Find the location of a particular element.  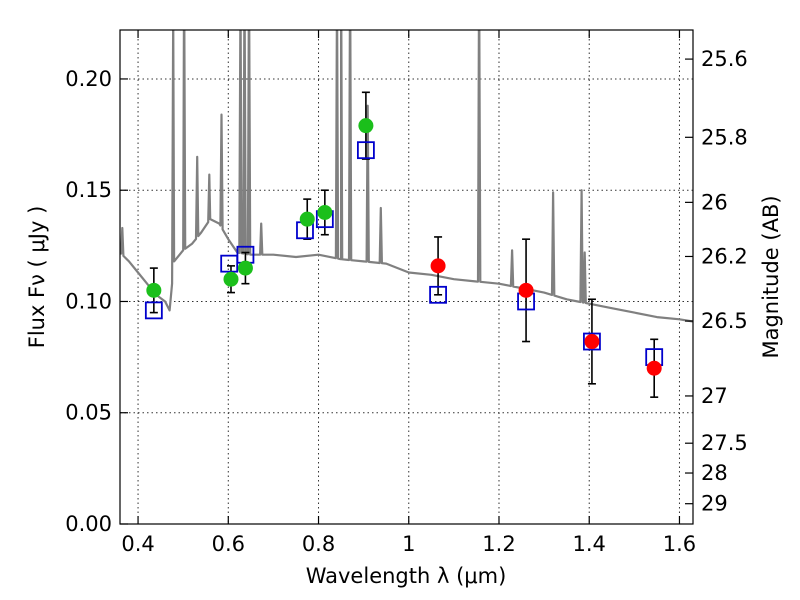

y2-tick-label: 28 is located at coordinates (714, 473).